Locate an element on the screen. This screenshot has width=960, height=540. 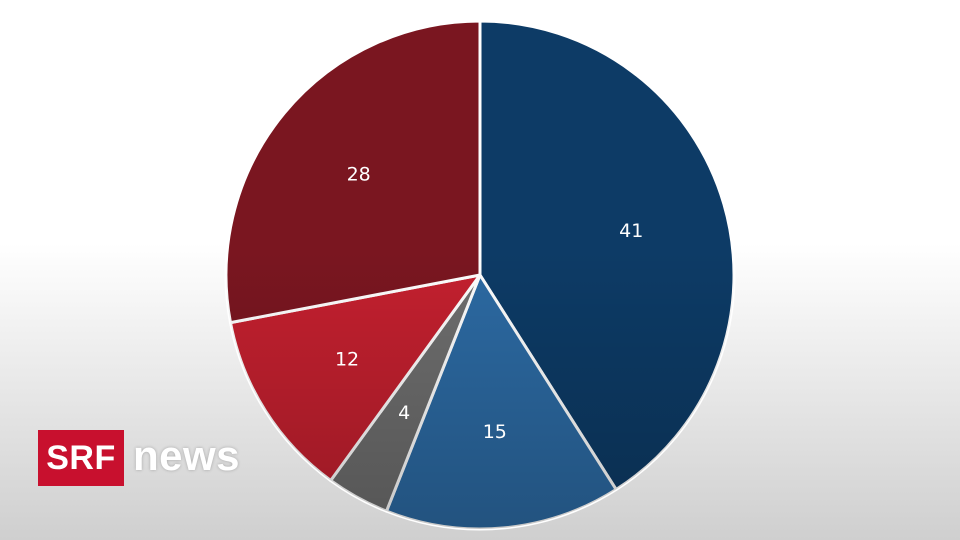
pie-slice-label-4: 28 is located at coordinates (359, 175).